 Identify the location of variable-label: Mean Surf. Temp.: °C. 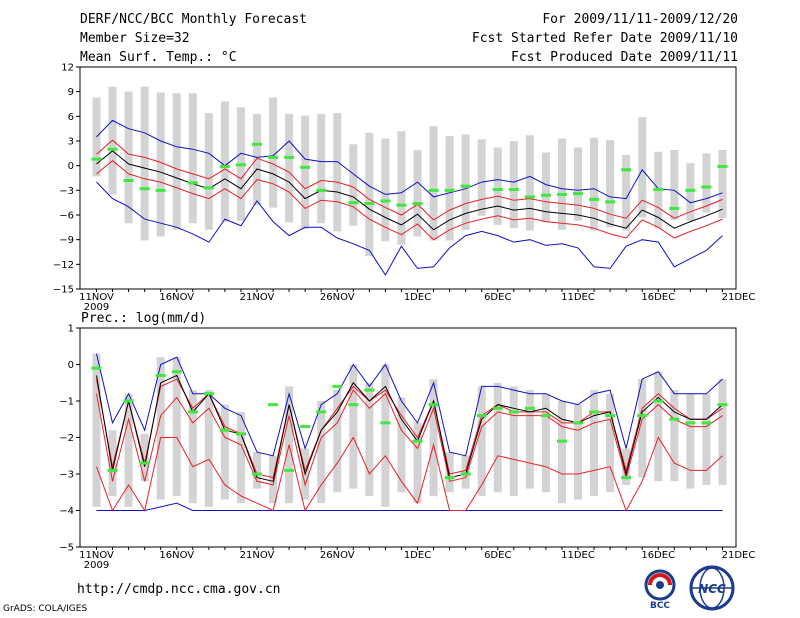
(158, 57).